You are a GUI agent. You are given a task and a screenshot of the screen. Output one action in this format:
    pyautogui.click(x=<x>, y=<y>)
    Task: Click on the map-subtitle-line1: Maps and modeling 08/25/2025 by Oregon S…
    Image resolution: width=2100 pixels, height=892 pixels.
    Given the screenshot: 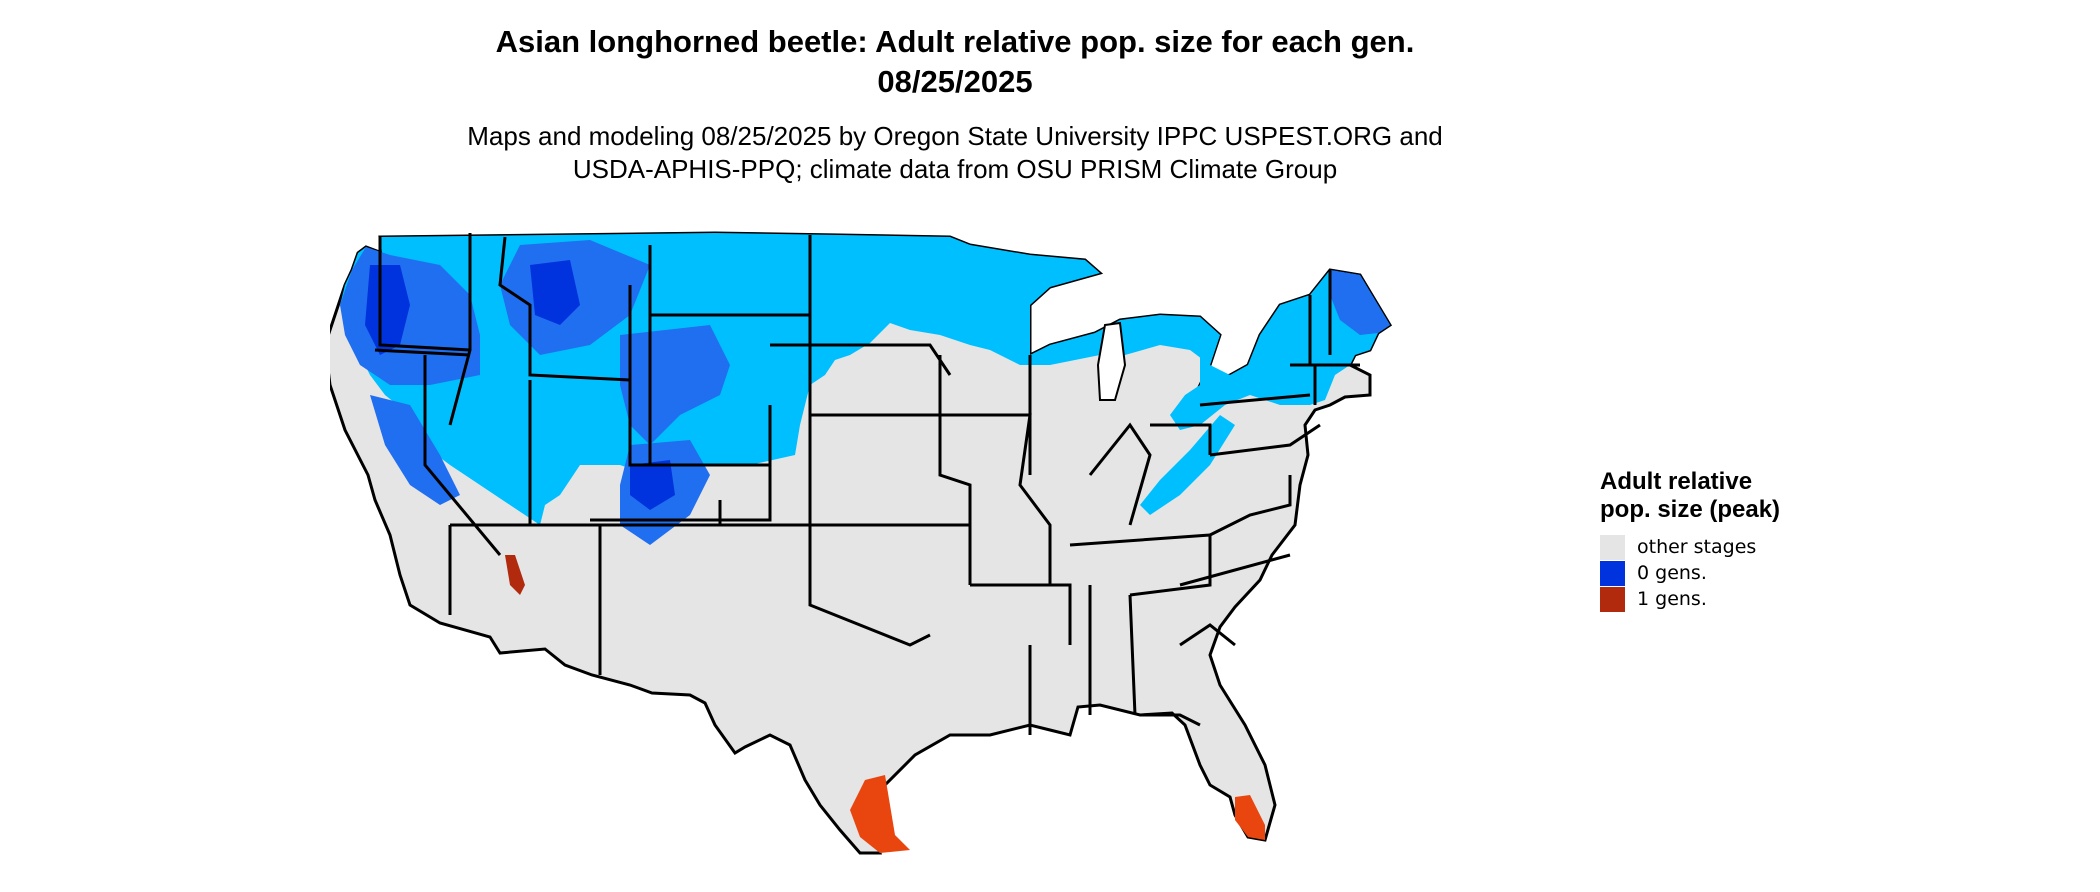 What is the action you would take?
    pyautogui.click(x=955, y=136)
    